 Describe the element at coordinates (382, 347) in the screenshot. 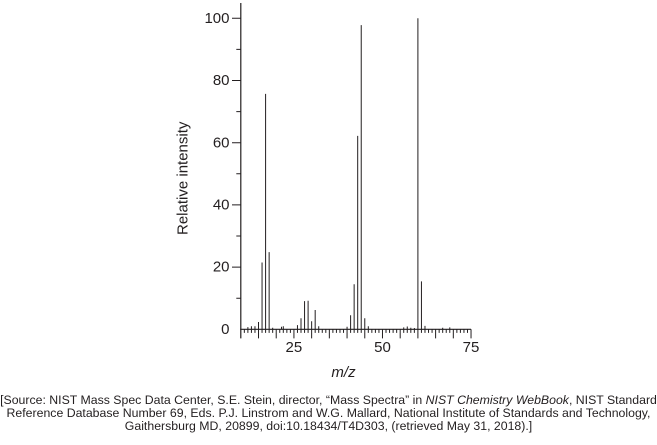

I see `svg-text: 50` at that location.